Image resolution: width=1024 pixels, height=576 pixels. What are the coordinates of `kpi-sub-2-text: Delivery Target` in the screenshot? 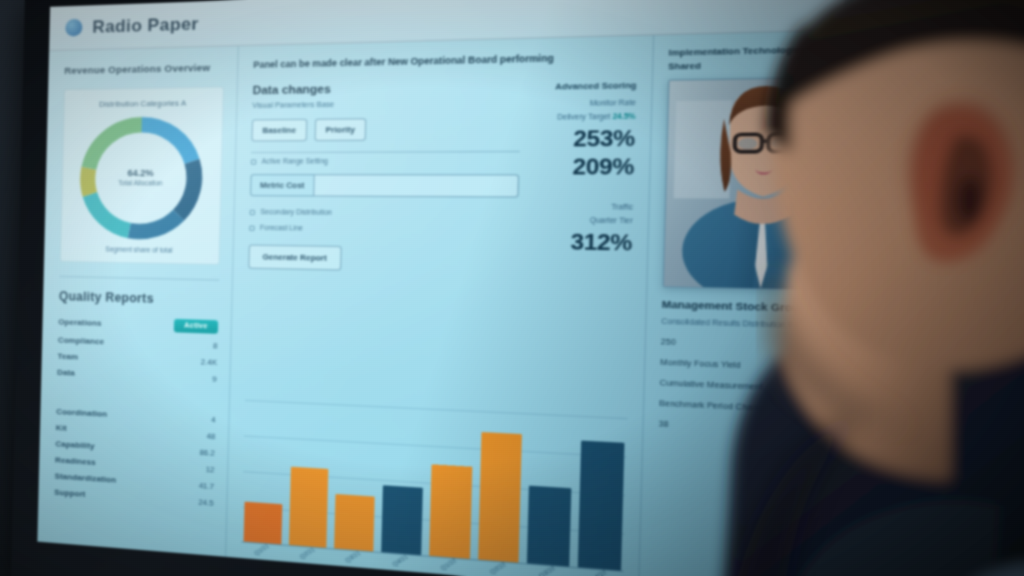 It's located at (584, 117).